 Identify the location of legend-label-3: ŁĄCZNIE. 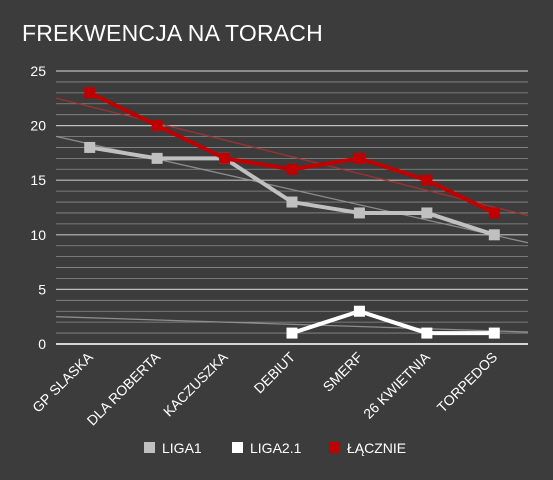
(376, 448).